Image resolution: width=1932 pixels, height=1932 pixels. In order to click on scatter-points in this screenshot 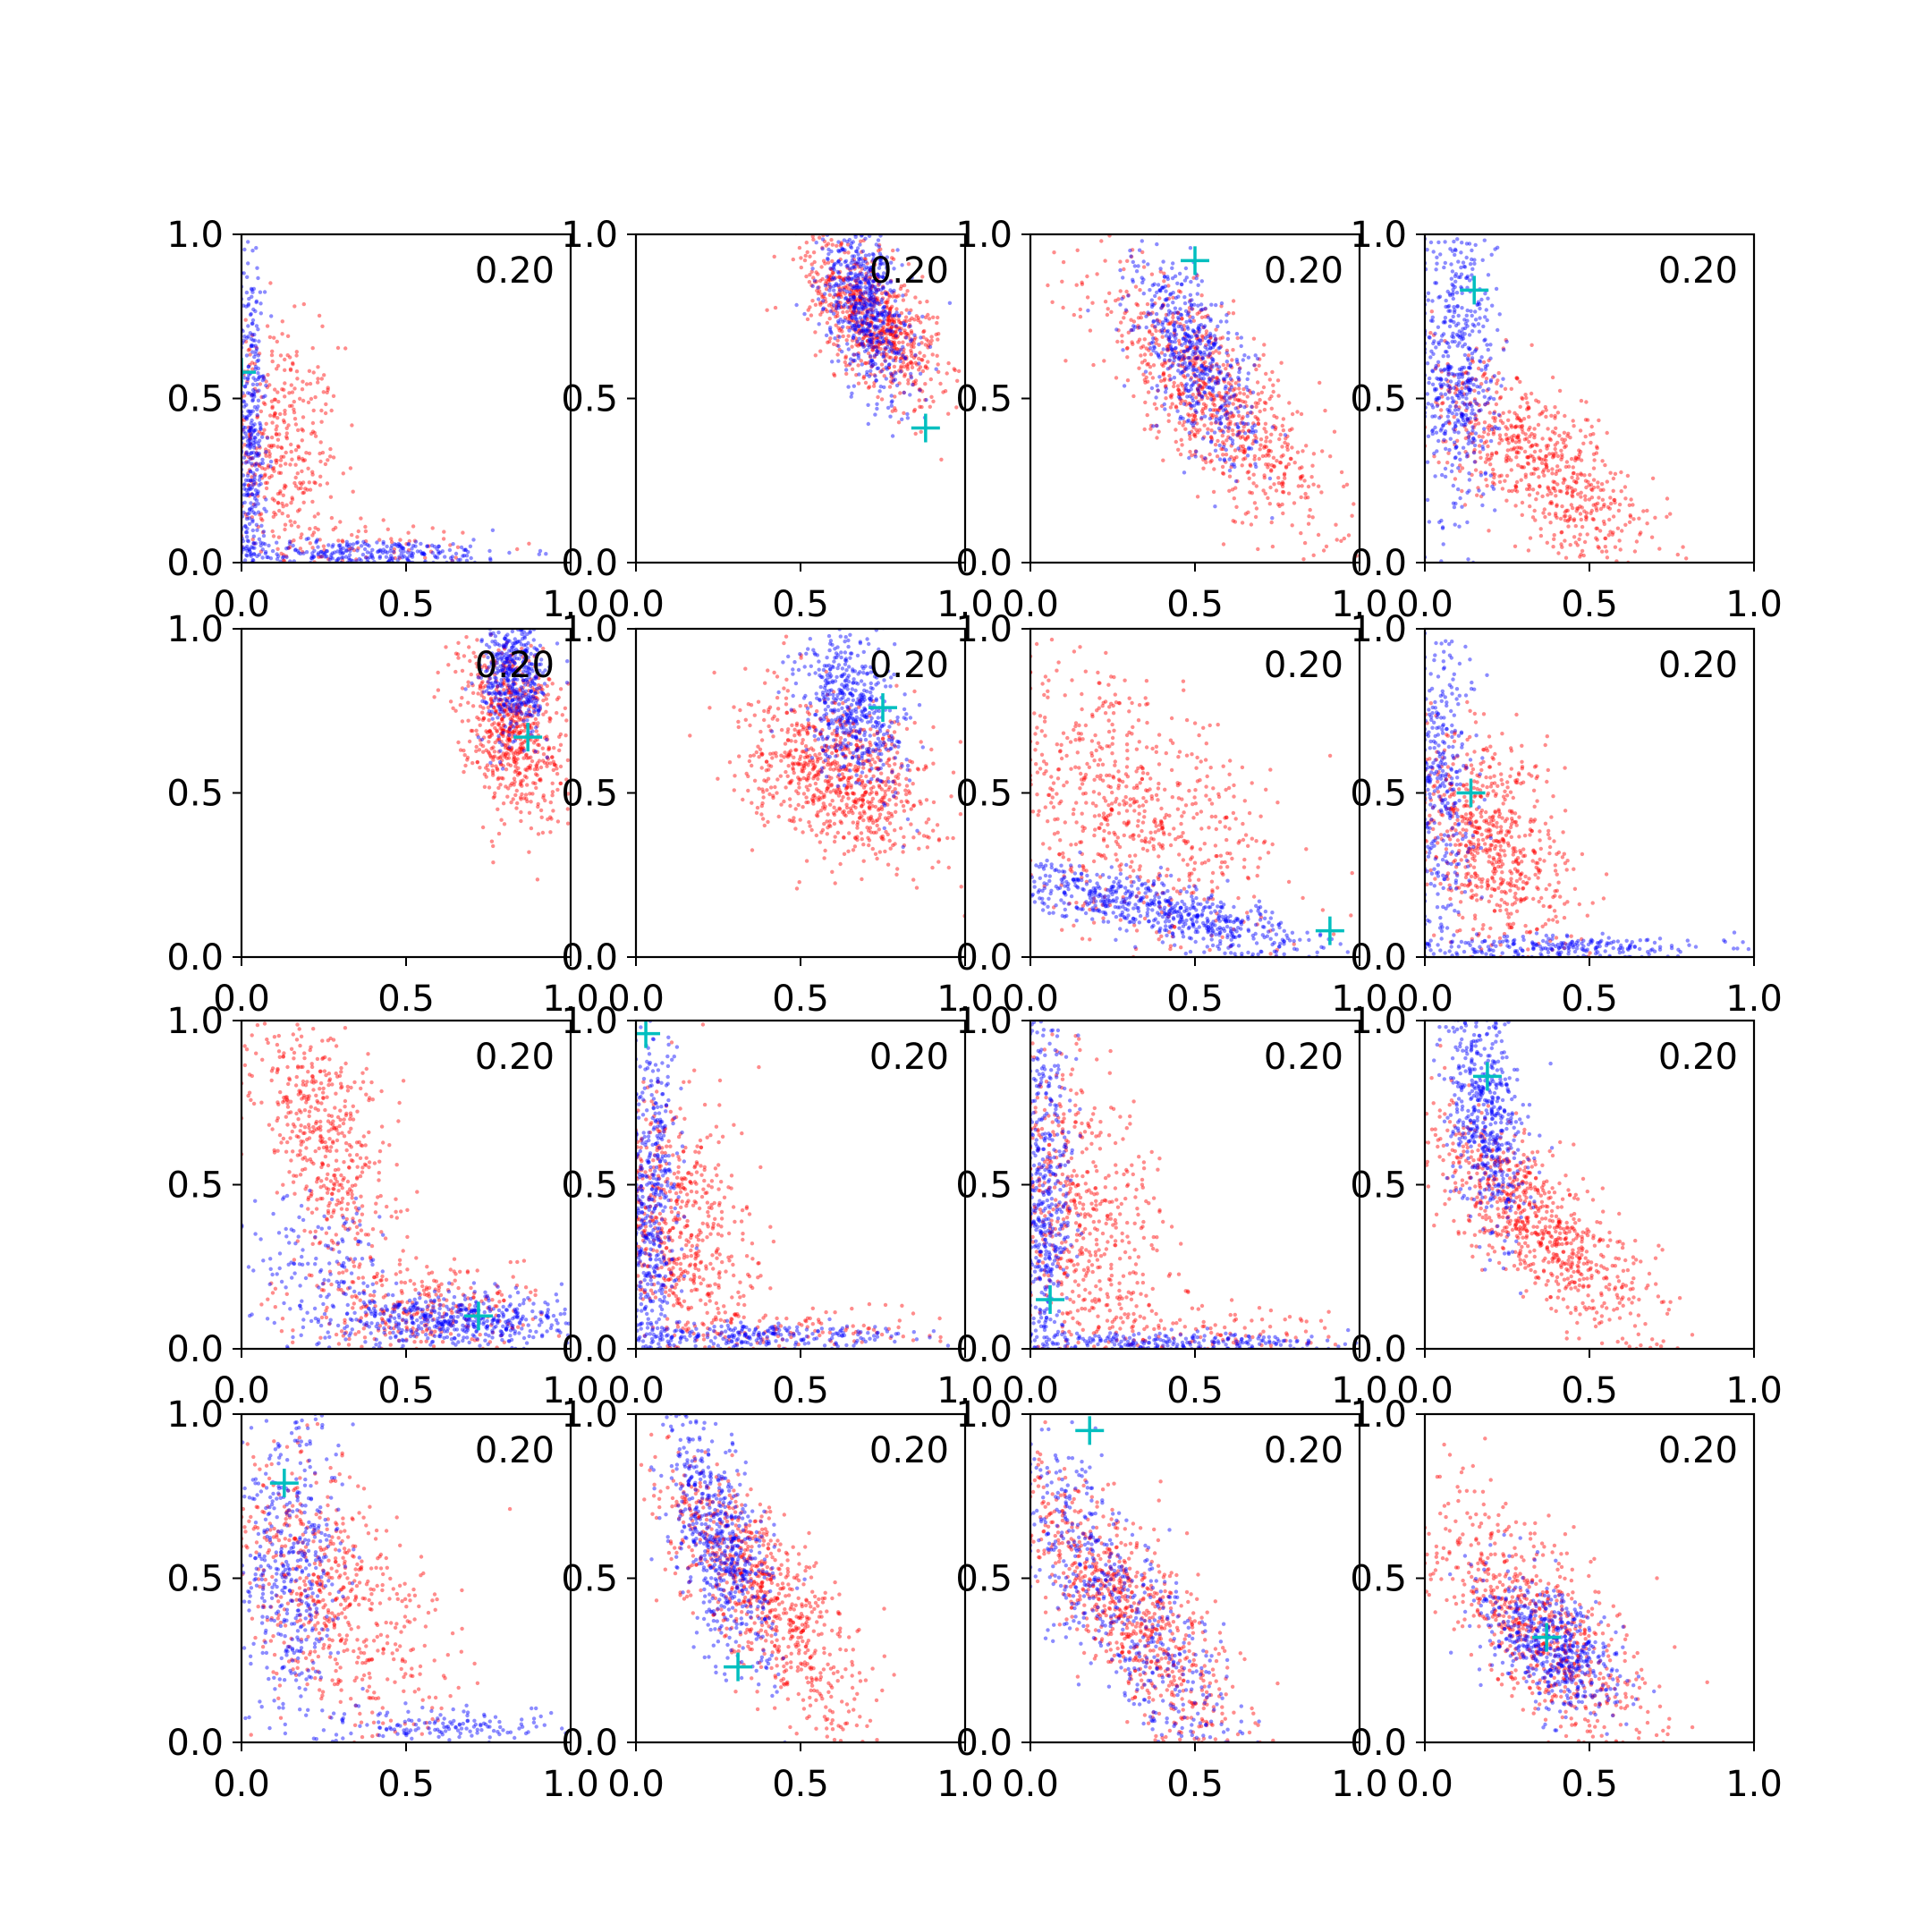, I will do `click(1557, 399)`.